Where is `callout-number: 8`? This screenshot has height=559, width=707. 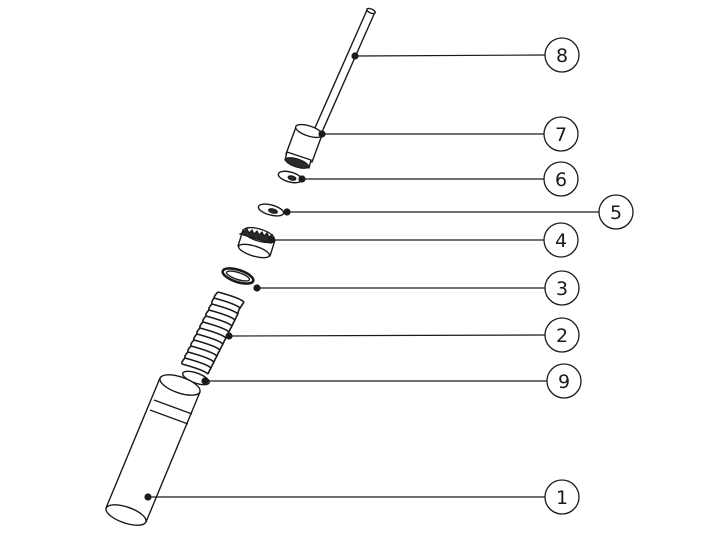 callout-number: 8 is located at coordinates (562, 56).